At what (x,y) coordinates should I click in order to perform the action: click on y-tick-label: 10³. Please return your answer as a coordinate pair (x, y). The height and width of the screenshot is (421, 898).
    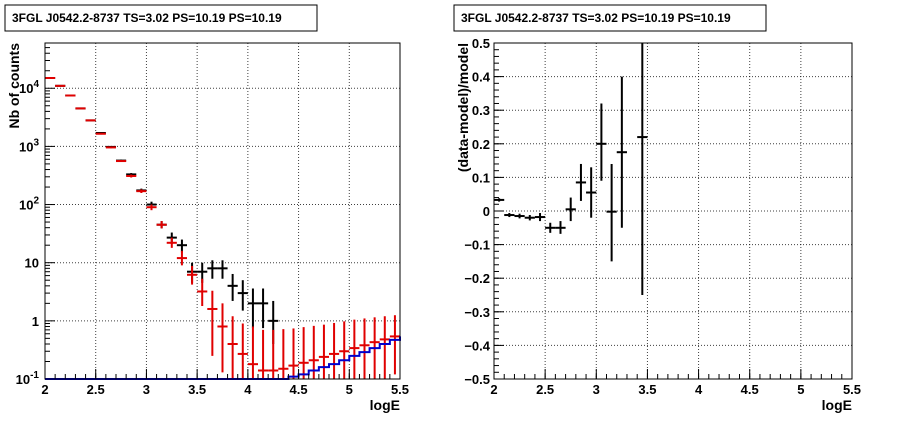
    Looking at the image, I should click on (29, 145).